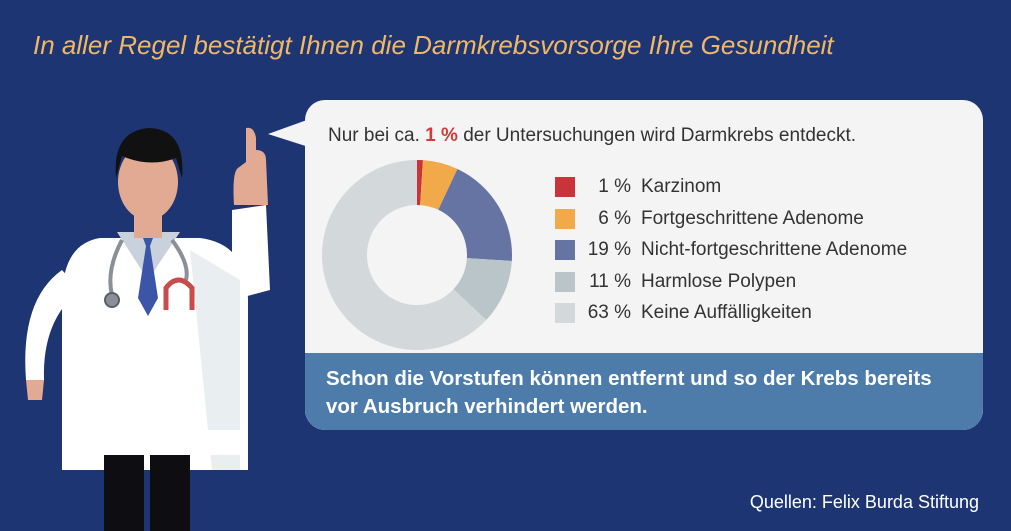  Describe the element at coordinates (609, 249) in the screenshot. I see `legend-value: 19 %` at that location.